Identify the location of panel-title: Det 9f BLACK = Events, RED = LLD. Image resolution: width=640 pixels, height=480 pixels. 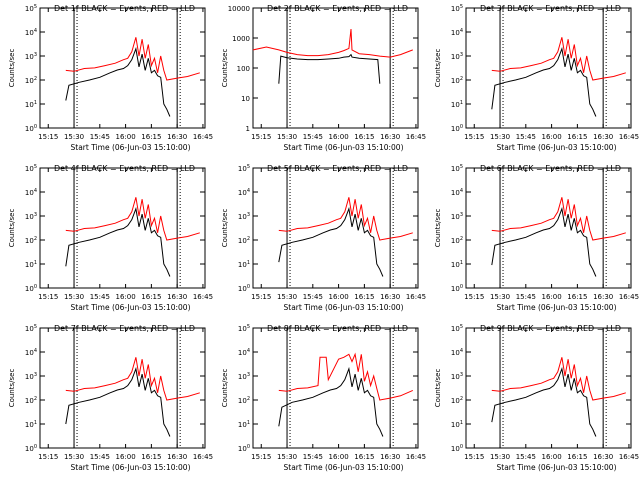
(550, 328).